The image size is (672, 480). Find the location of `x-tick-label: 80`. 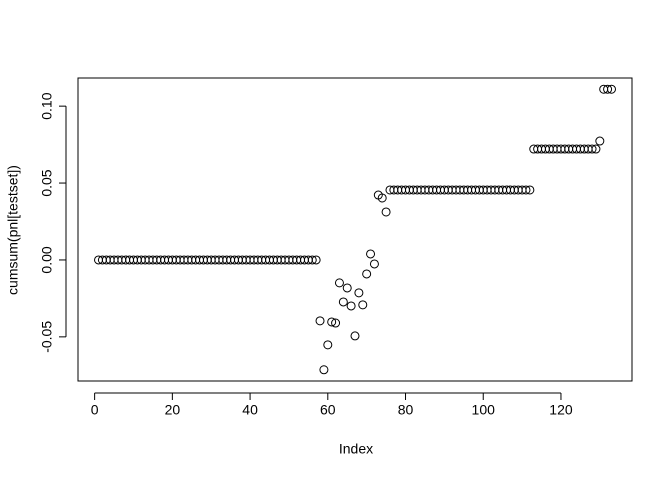

x-tick-label: 80 is located at coordinates (406, 410).